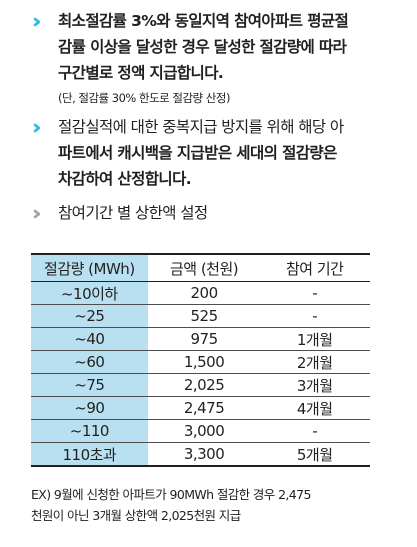 The width and height of the screenshot is (417, 547). What do you see at coordinates (90, 339) in the screenshot?
I see `cell-savings: ~40` at bounding box center [90, 339].